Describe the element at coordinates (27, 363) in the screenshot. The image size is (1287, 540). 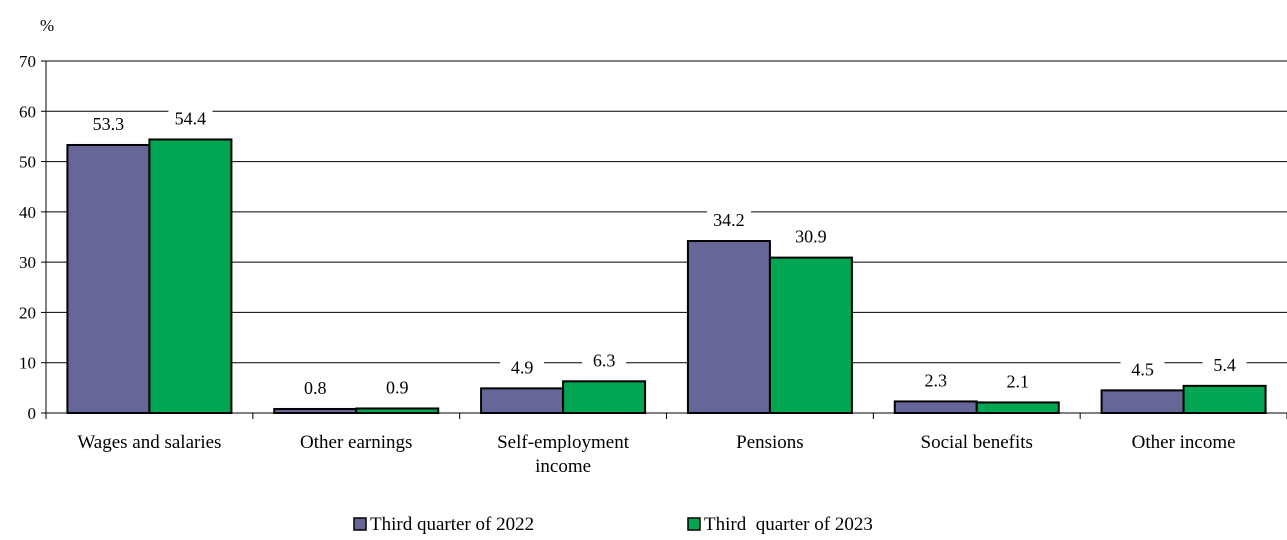
I see `y-tick-label: 10` at that location.